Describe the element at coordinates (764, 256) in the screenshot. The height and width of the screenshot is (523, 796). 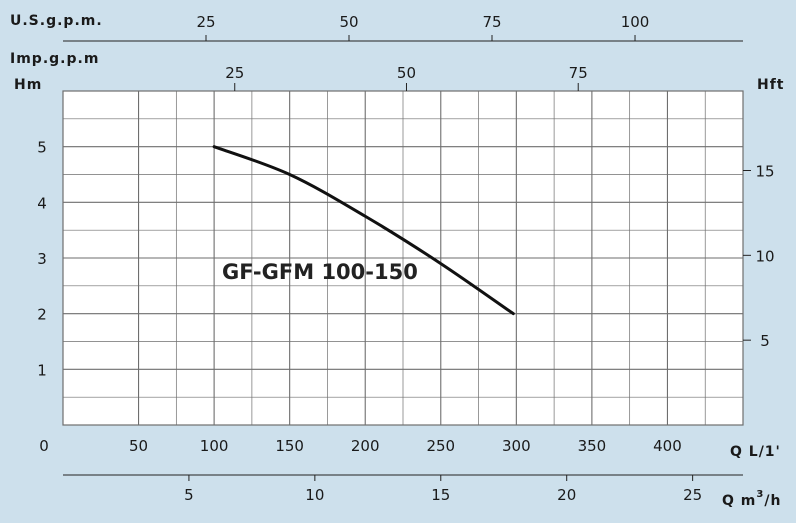
I see `y-right-tick-label: 10` at that location.